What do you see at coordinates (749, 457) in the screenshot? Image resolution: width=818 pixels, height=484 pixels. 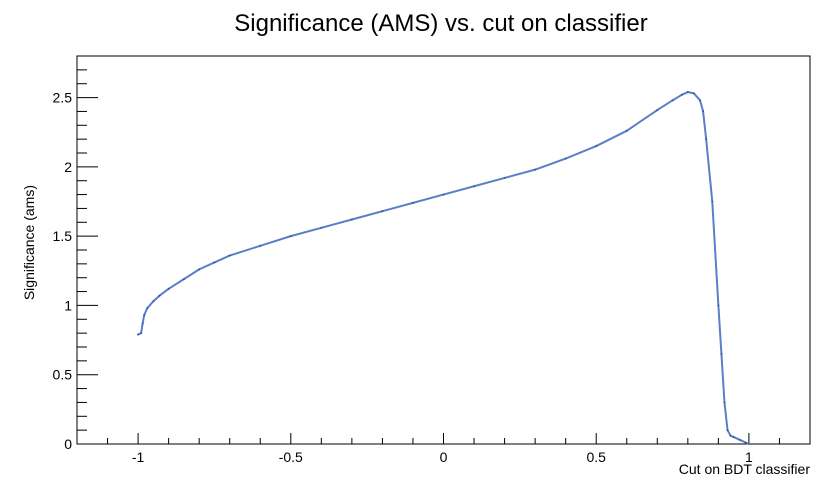 I see `x-tick-label: 1` at bounding box center [749, 457].